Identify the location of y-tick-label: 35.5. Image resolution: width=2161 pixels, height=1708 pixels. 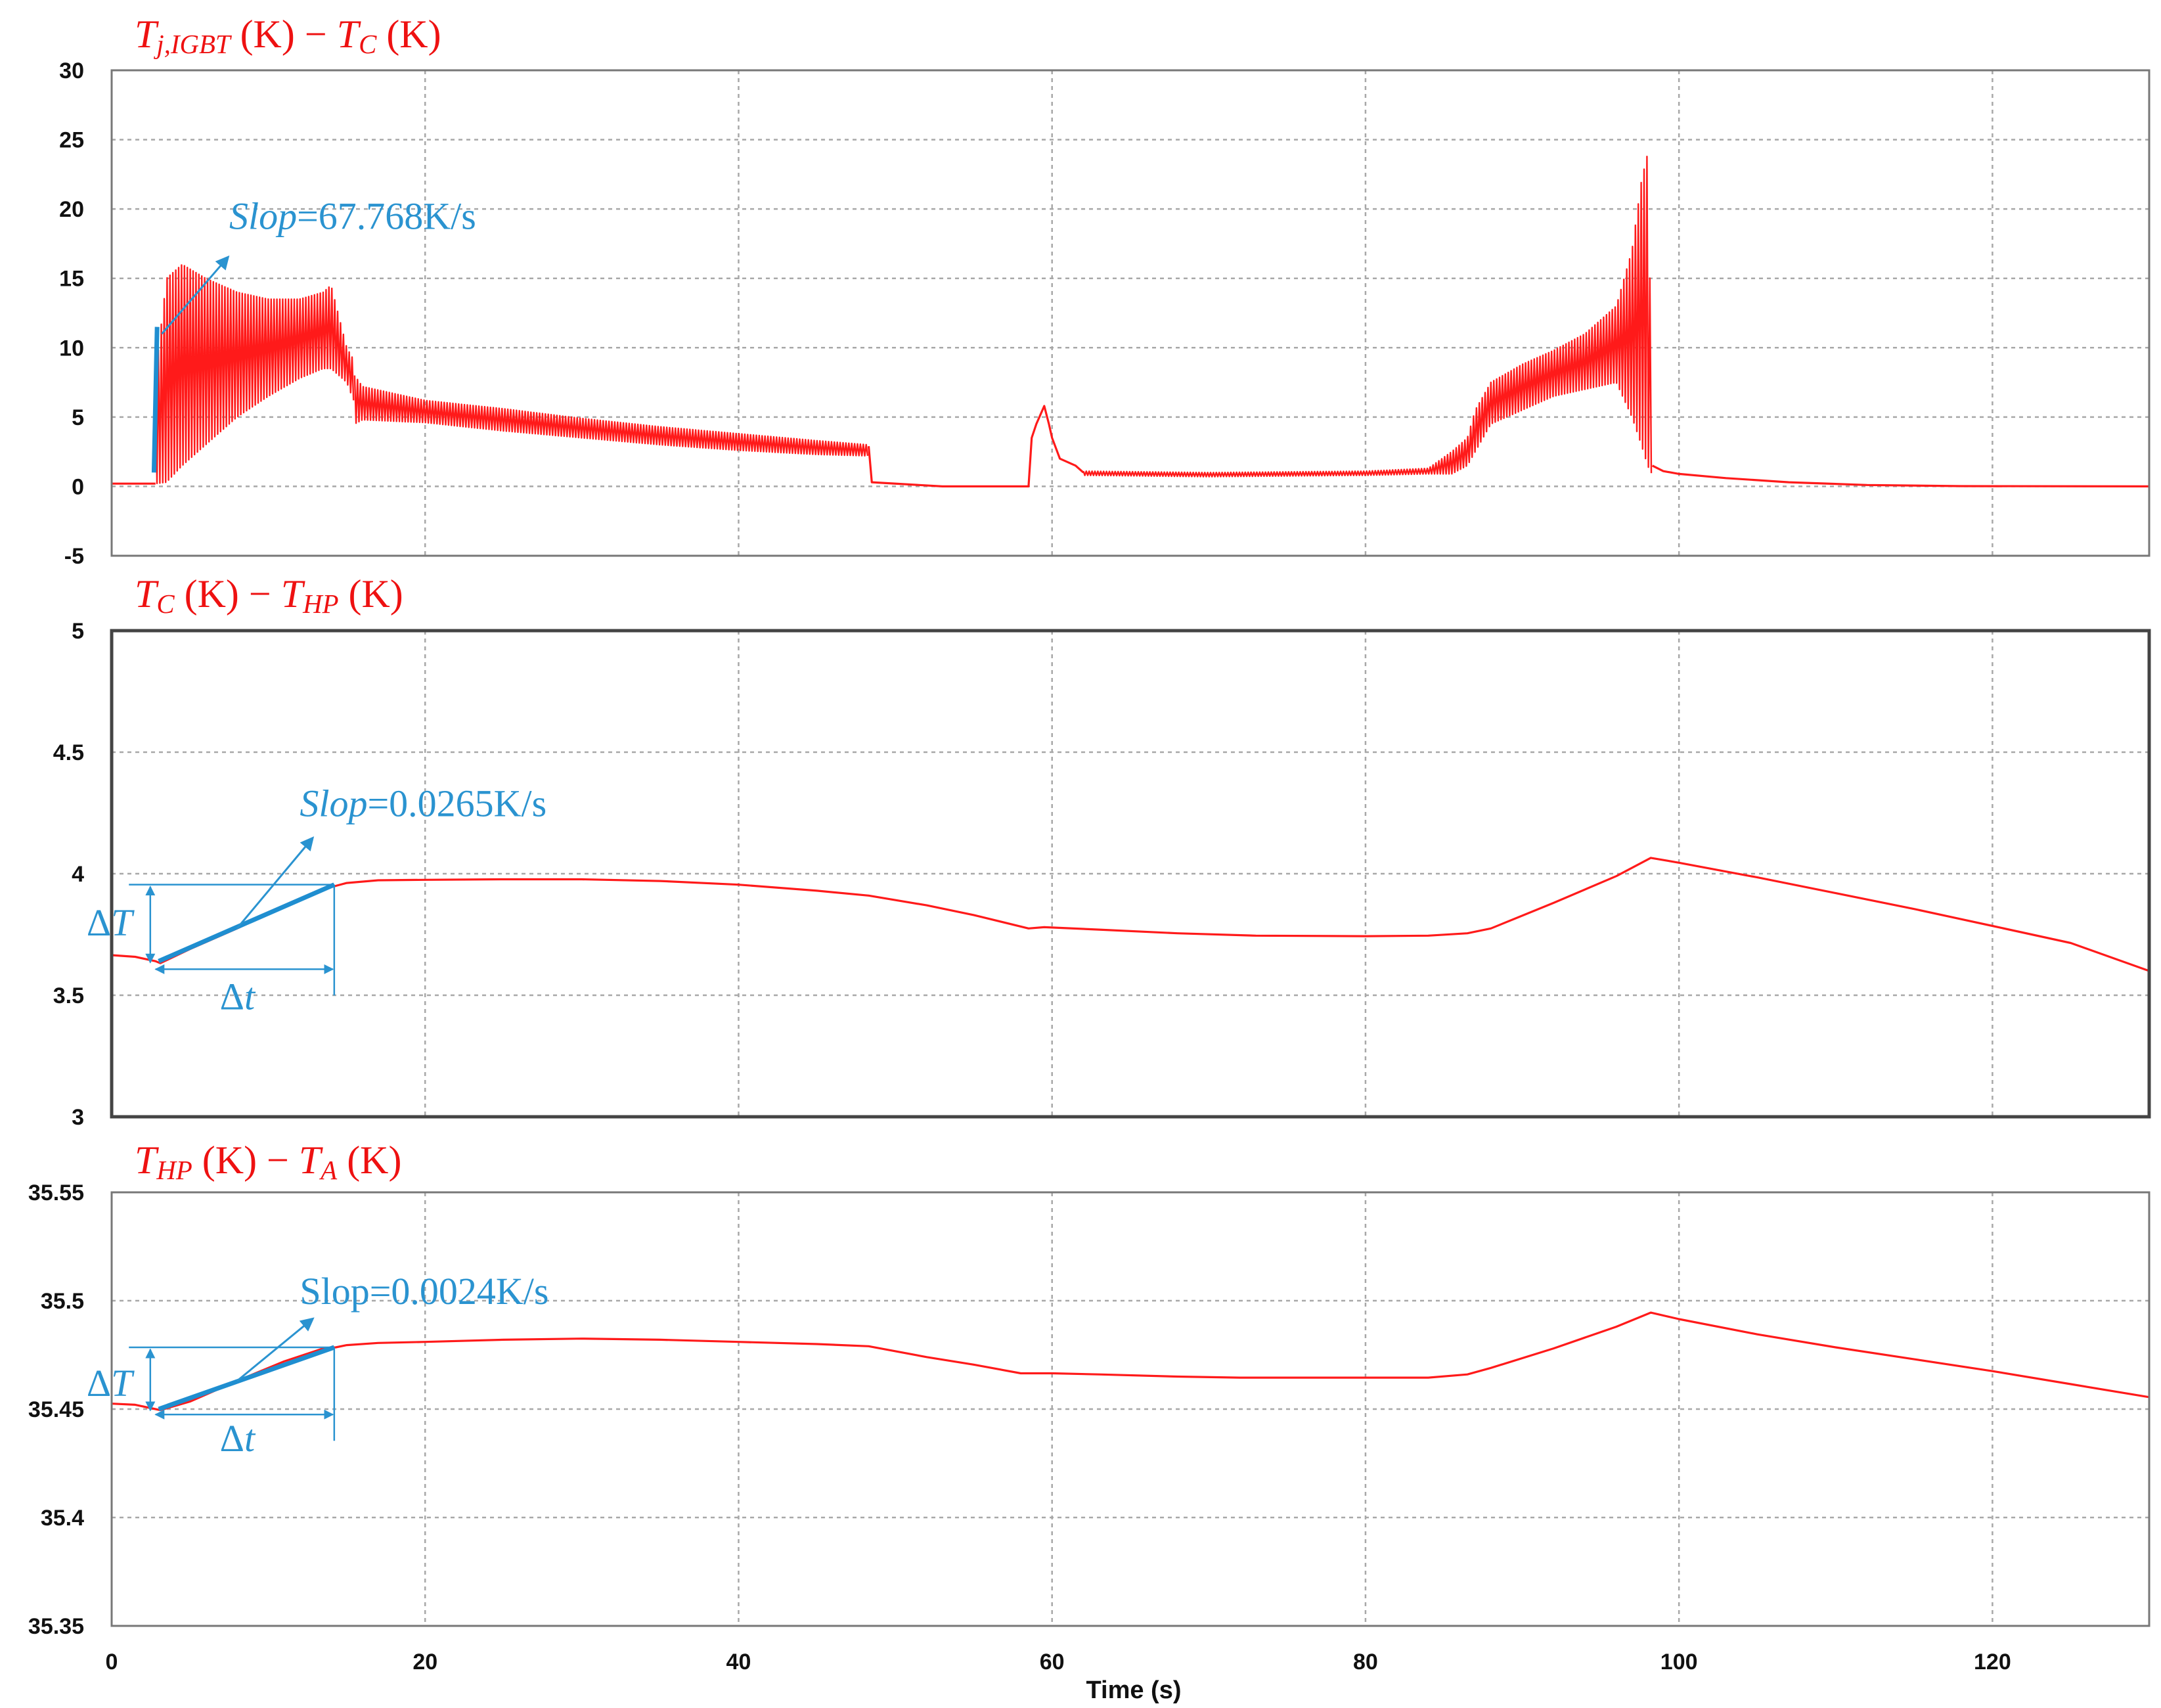
(62, 1301).